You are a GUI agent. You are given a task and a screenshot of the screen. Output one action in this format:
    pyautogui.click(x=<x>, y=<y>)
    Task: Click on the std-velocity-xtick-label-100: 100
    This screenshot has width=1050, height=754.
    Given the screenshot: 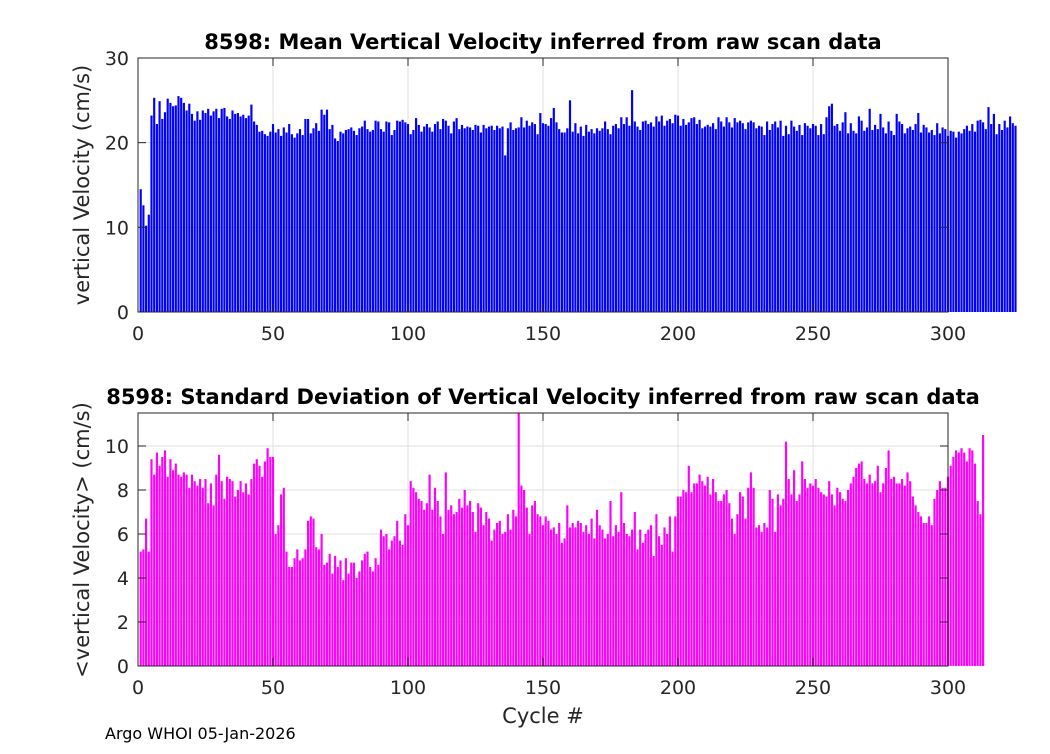 What is the action you would take?
    pyautogui.click(x=408, y=688)
    